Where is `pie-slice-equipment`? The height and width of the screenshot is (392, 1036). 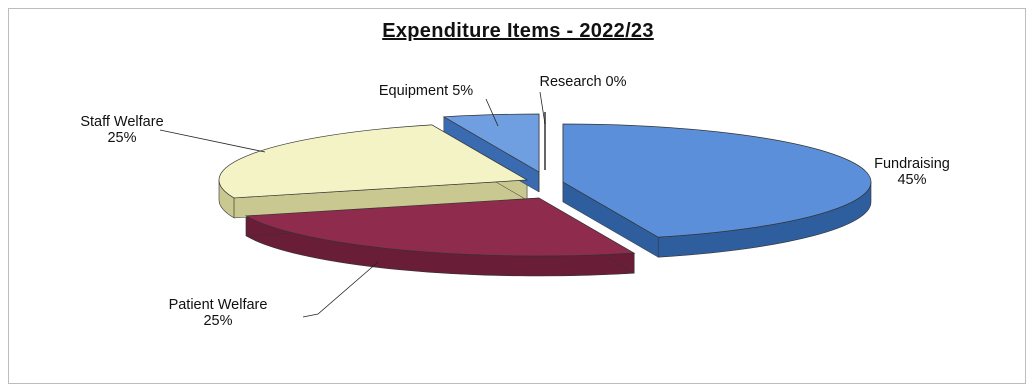
pie-slice-equipment is located at coordinates (491, 143).